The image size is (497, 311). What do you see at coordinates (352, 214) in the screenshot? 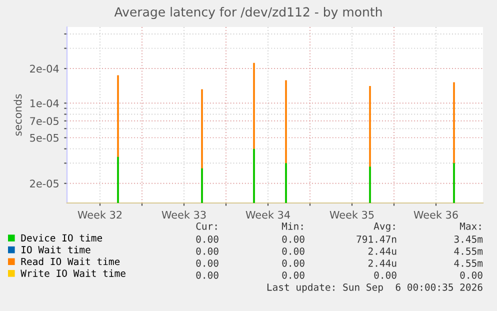
I see `x-tick-label: Week 35` at bounding box center [352, 214].